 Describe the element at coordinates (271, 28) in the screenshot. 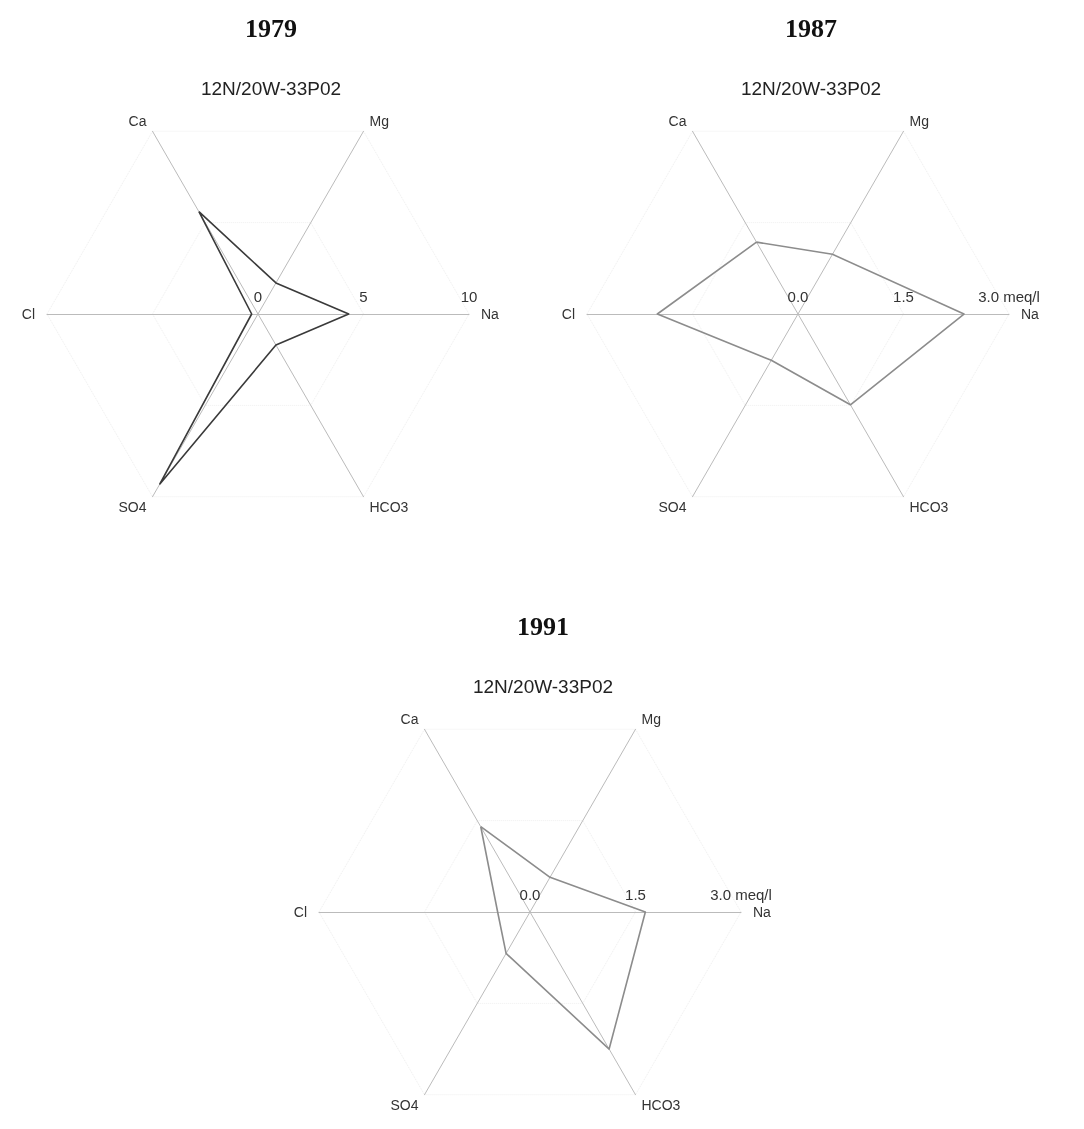

I see `chart-title: 1979` at that location.